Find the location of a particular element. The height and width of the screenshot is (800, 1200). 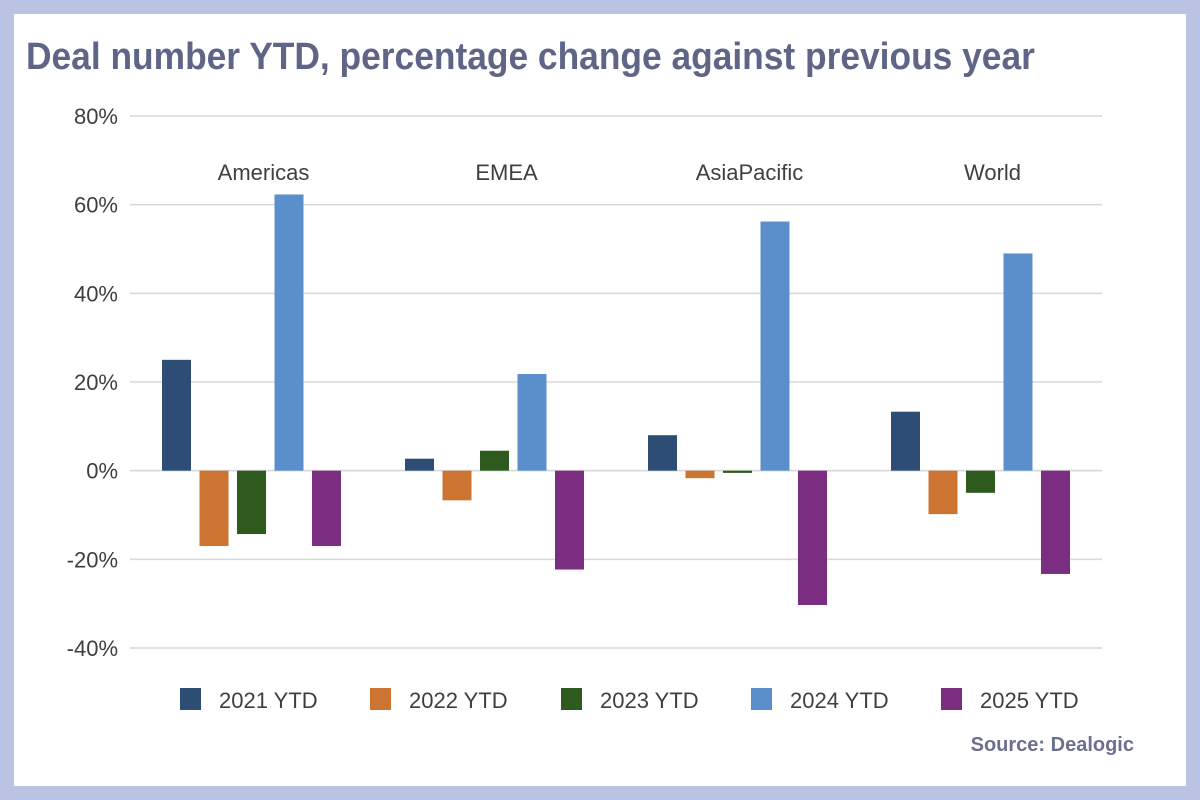

y-axis-tick-labels: 80% 60% 40% 20% 0% -20% -40% is located at coordinates (92, 382).